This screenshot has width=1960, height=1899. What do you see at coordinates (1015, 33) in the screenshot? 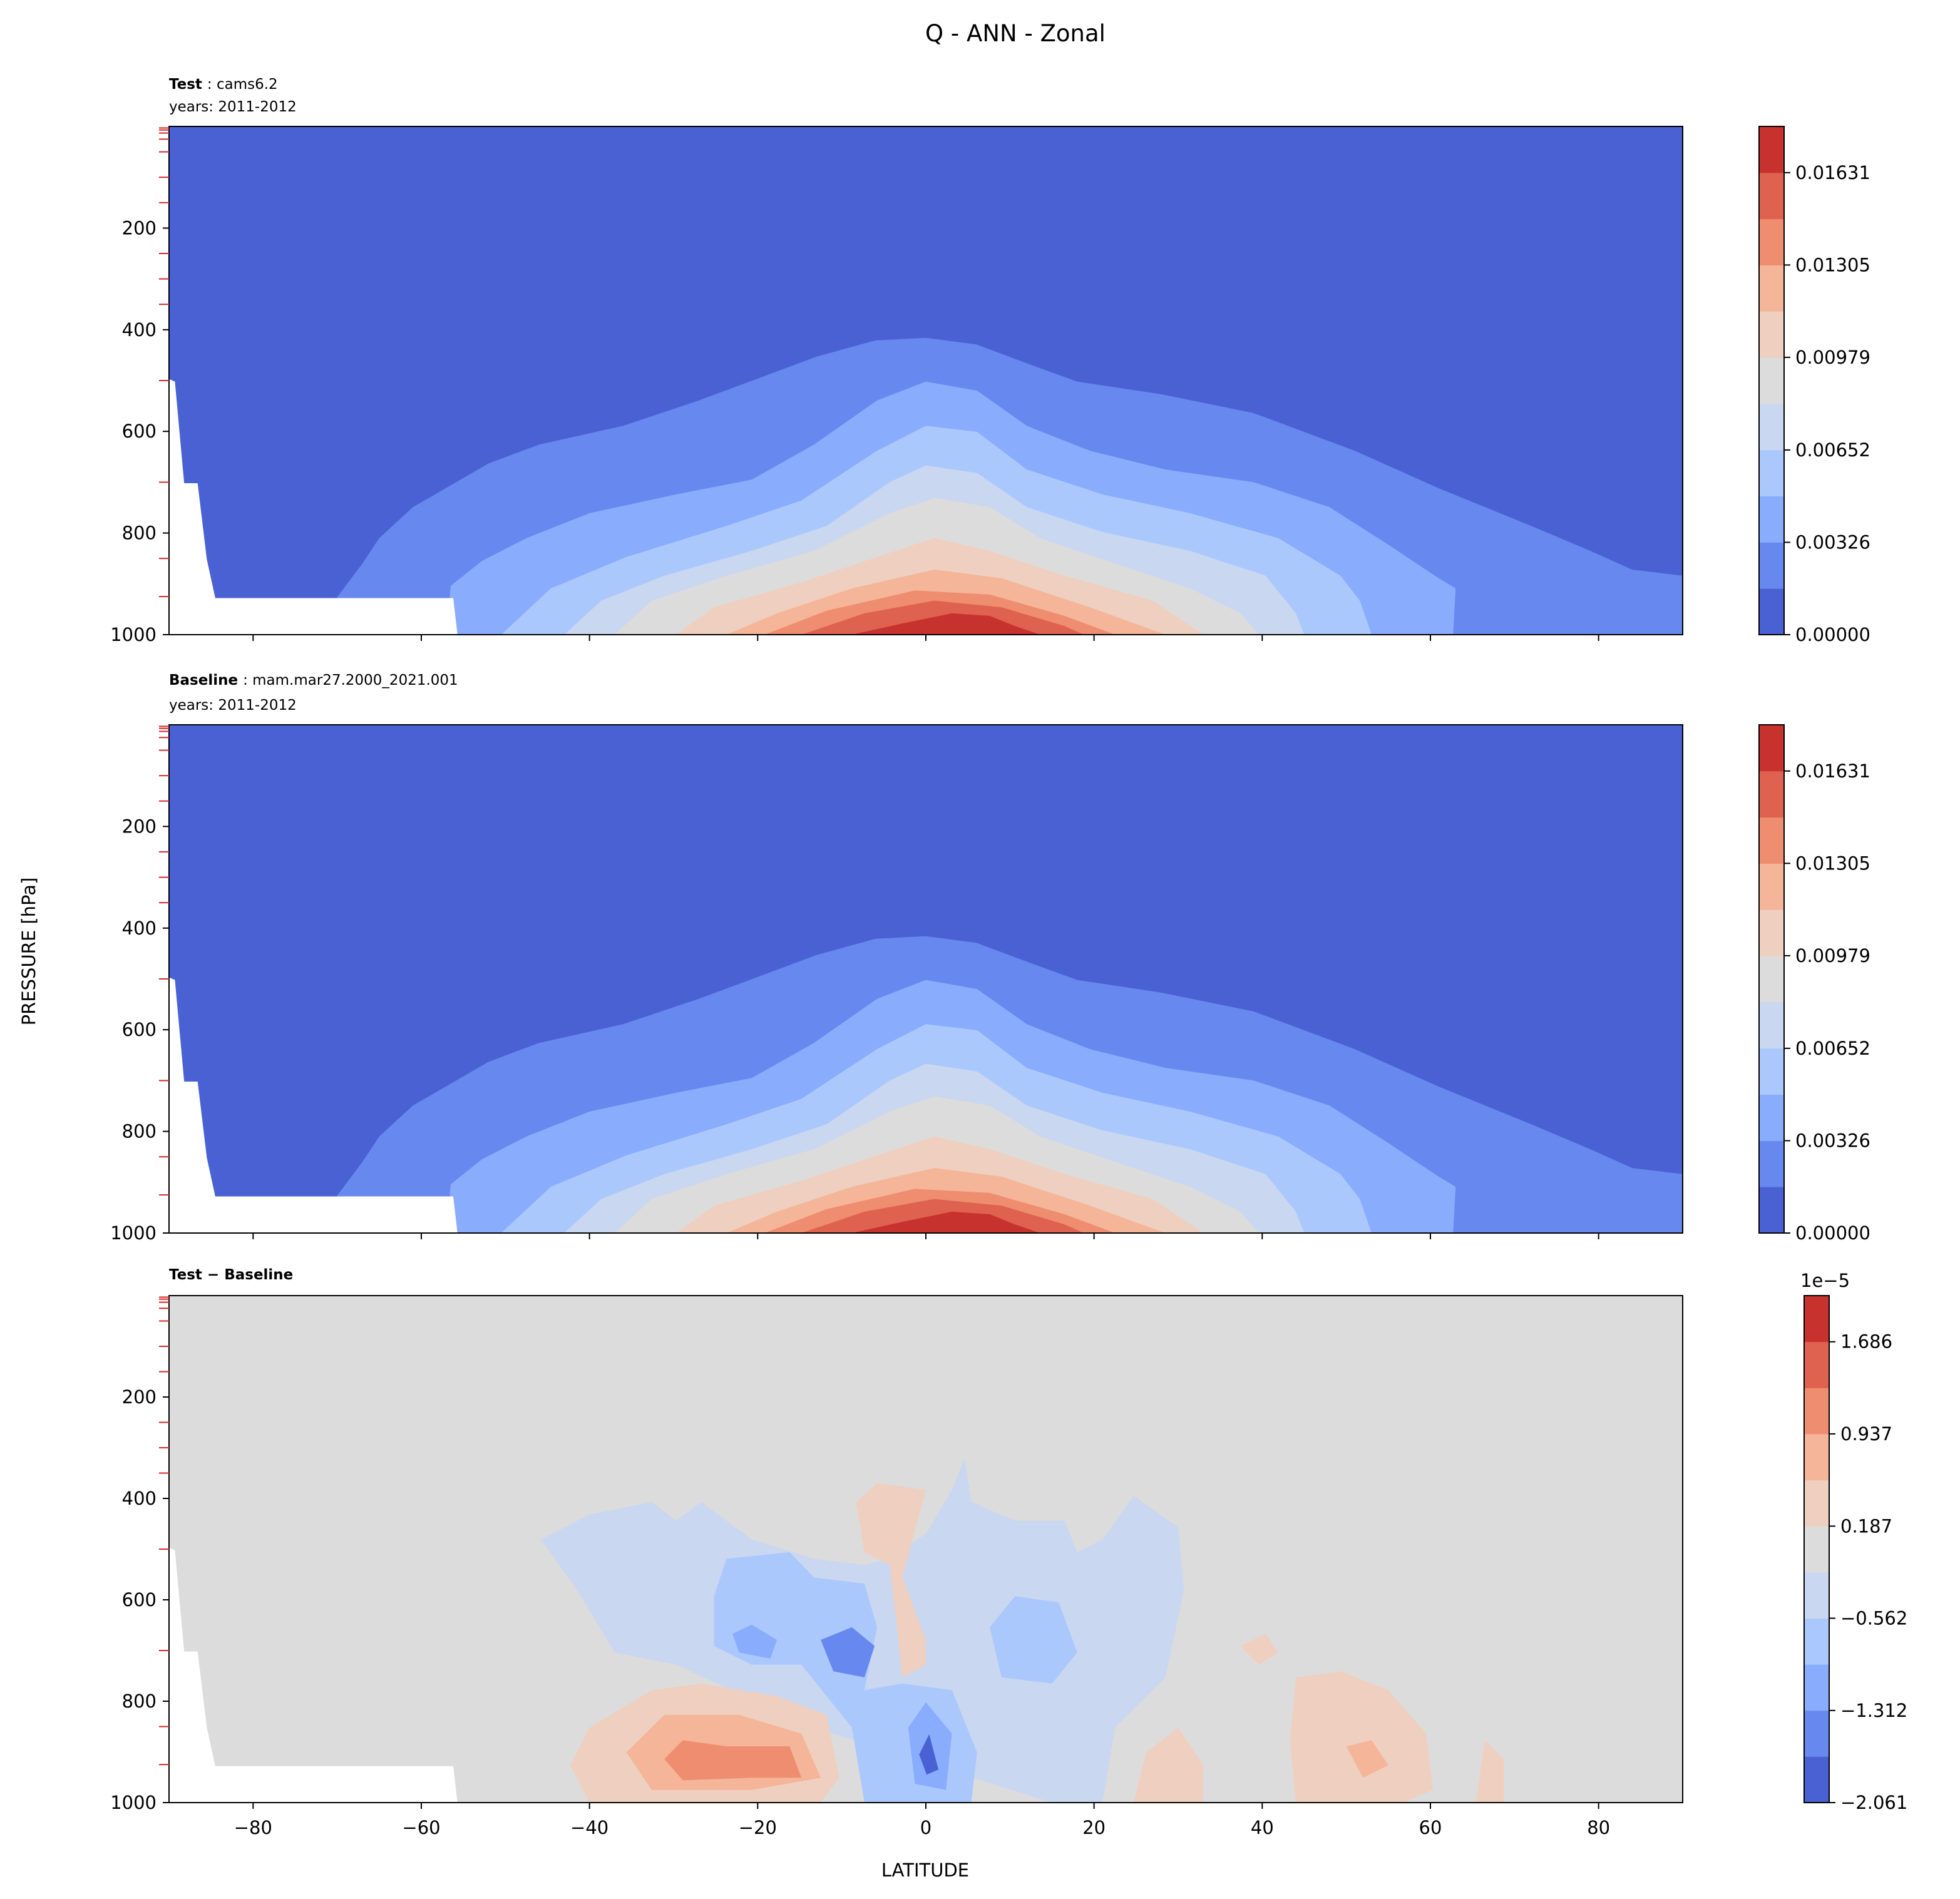
I see `figure-title: Q - ANN - Zonal` at bounding box center [1015, 33].